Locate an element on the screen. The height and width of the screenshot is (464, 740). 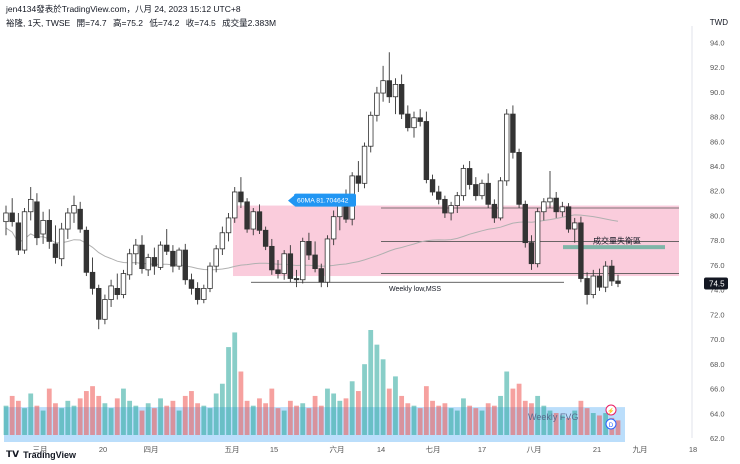
symbol-label: 裕隆, 1天, TWSE is located at coordinates (38, 23).